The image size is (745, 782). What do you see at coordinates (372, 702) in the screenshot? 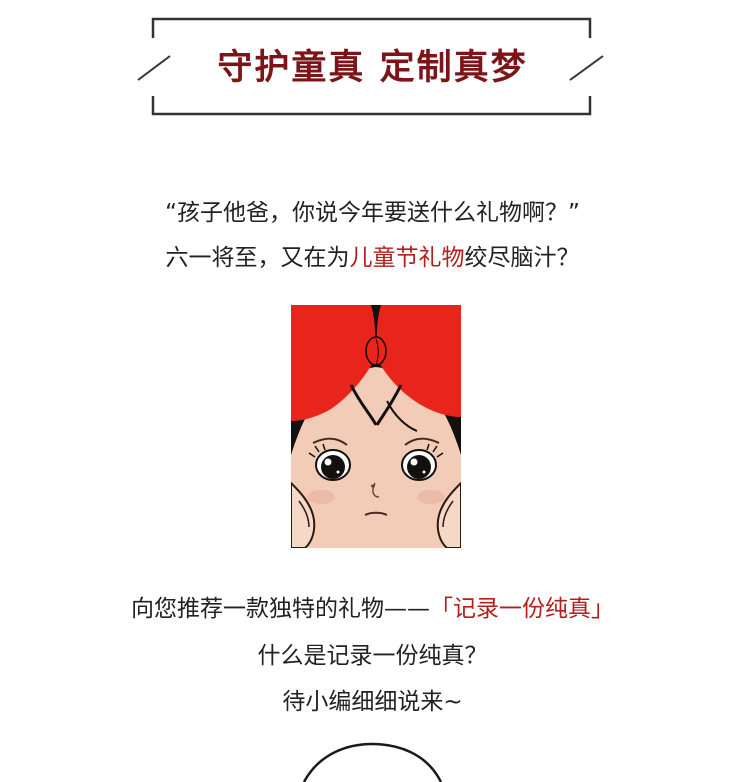
I see `recommend-line-3: 待小编细细说来~` at bounding box center [372, 702].